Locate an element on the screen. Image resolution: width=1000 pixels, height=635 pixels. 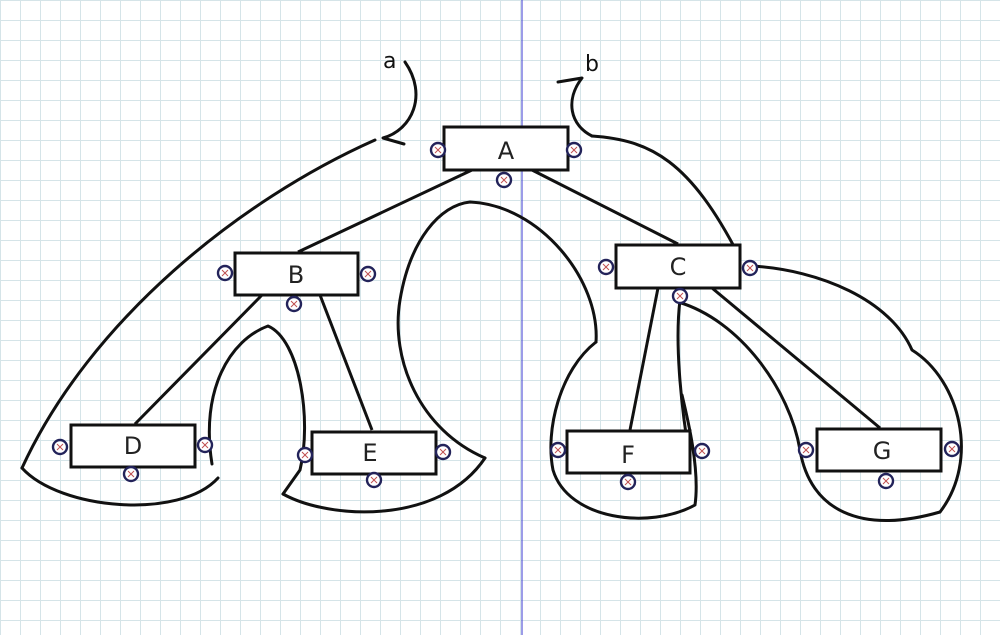
port-b-left is located at coordinates (225, 273).